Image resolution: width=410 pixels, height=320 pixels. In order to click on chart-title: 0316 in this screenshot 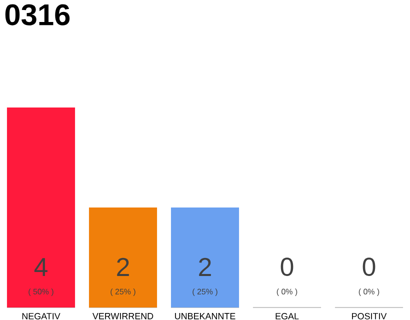, I will do `click(37, 15)`.